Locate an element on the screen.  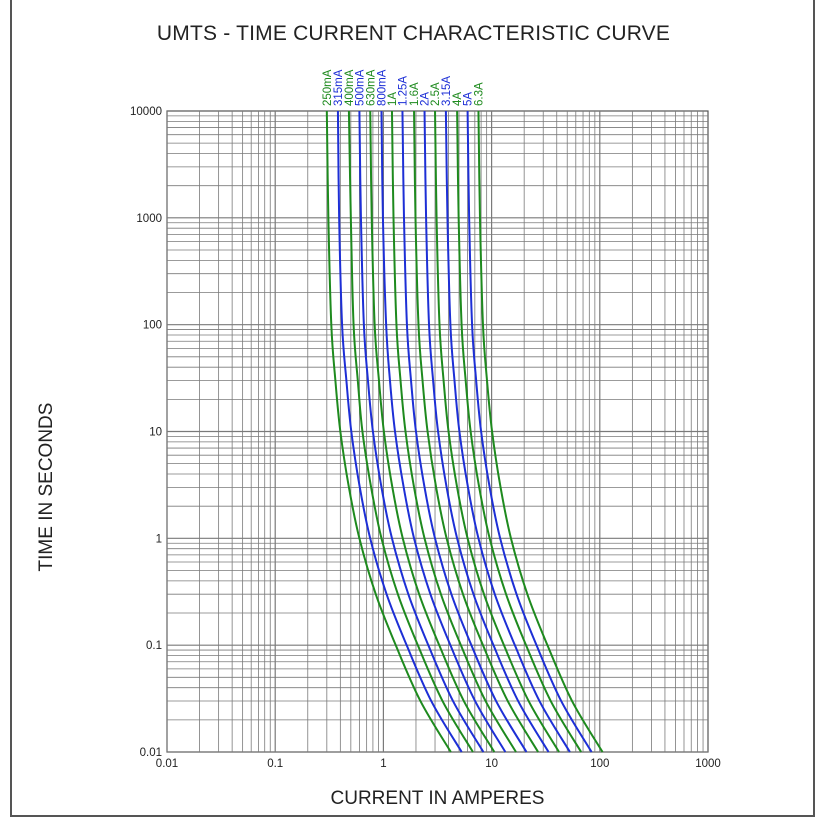
curve-label-2.5A: 2.5A is located at coordinates (436, 94).